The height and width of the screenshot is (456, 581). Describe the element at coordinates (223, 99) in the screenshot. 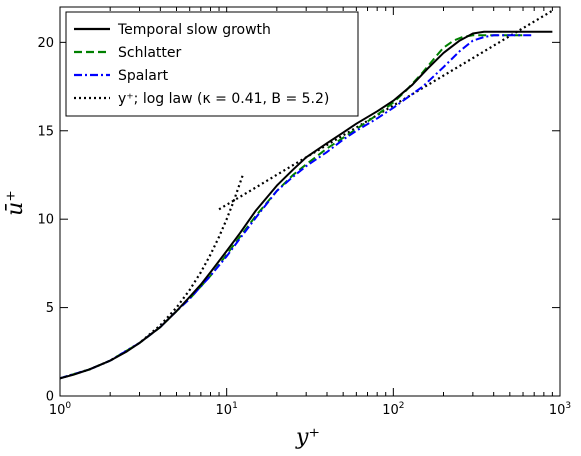

I see `legend-label-log-law: y⁺; log law (κ = 0.41, B = 5.2)` at that location.